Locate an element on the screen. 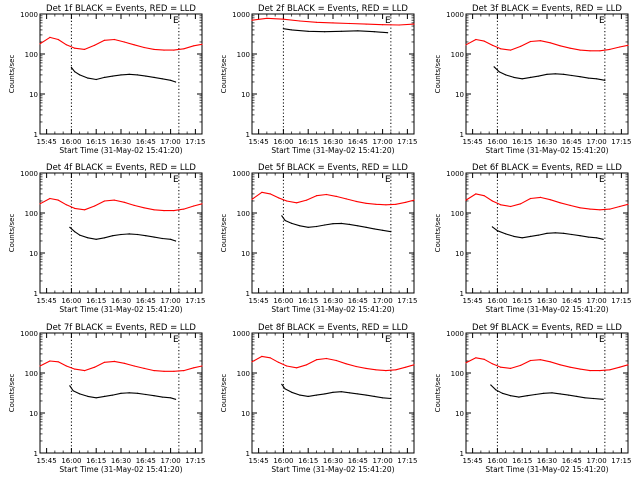 This screenshot has height=484, width=640. x-axis-label: Start Time (31-May-02 15:41:20) is located at coordinates (332, 309).